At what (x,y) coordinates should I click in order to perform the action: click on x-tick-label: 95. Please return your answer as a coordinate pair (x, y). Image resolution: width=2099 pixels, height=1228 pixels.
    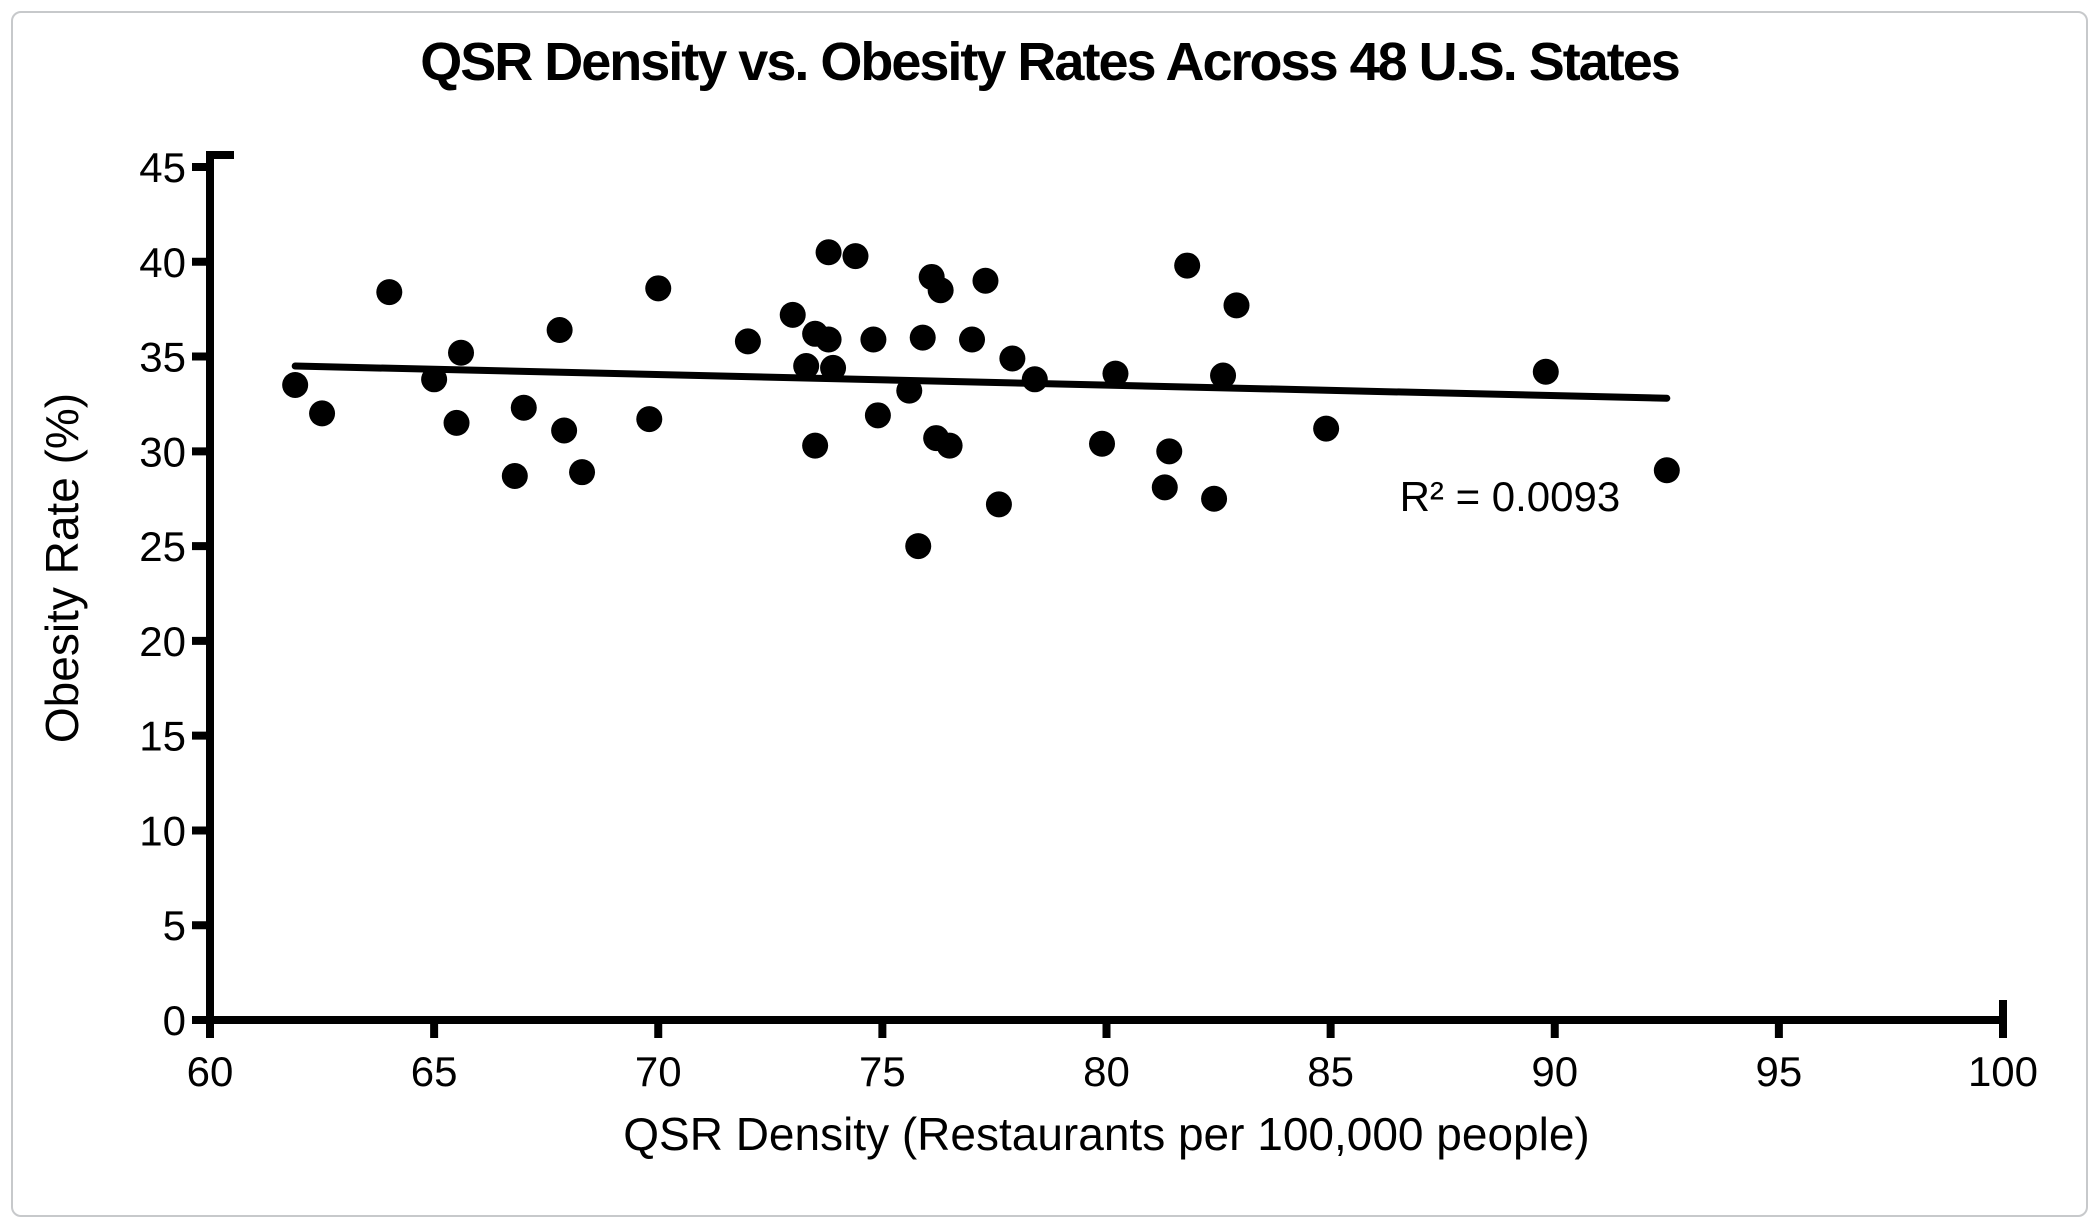
    Looking at the image, I should click on (1779, 1071).